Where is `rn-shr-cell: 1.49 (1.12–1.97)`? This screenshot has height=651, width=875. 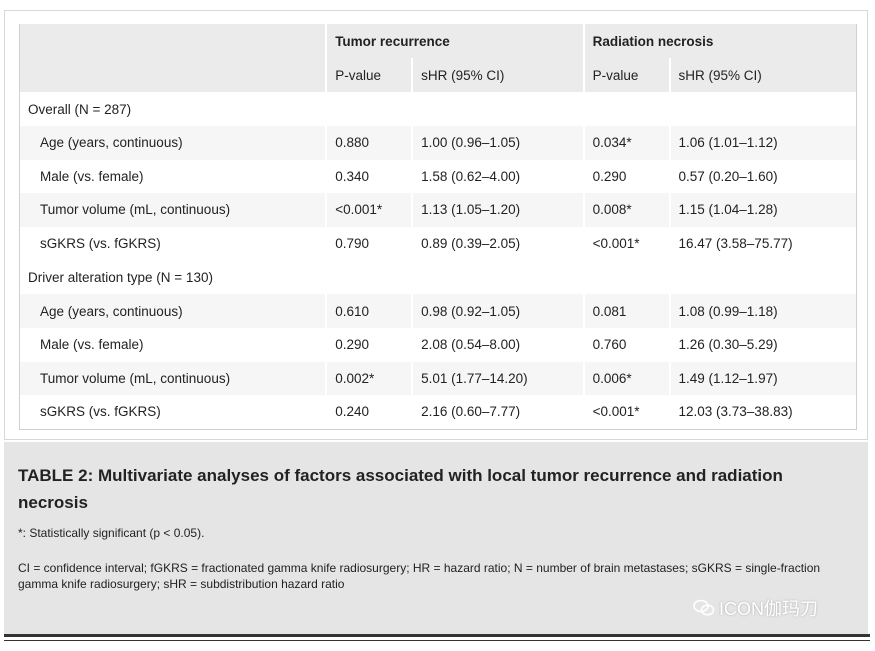
rn-shr-cell: 1.49 (1.12–1.97) is located at coordinates (762, 378).